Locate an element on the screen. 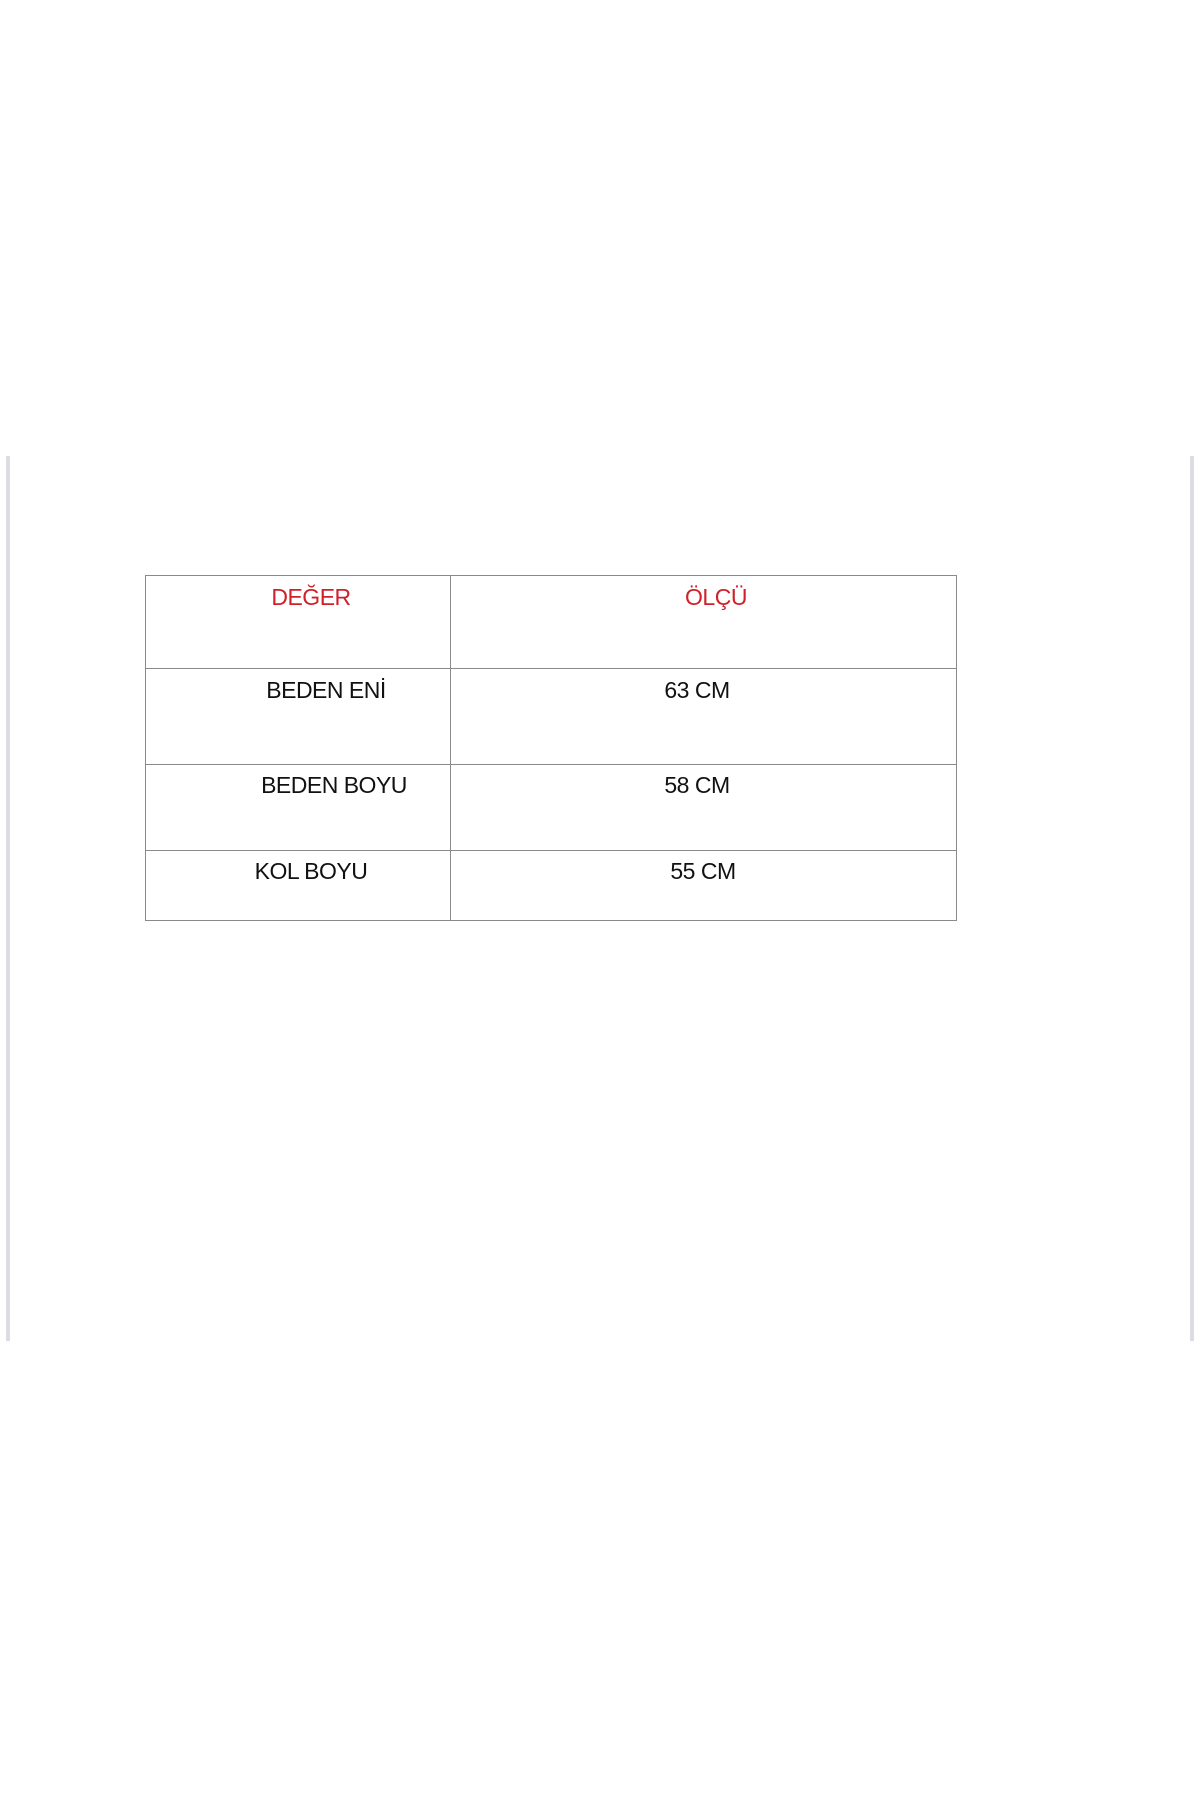 The height and width of the screenshot is (1800, 1200). header-deger: DEĞER is located at coordinates (311, 597).